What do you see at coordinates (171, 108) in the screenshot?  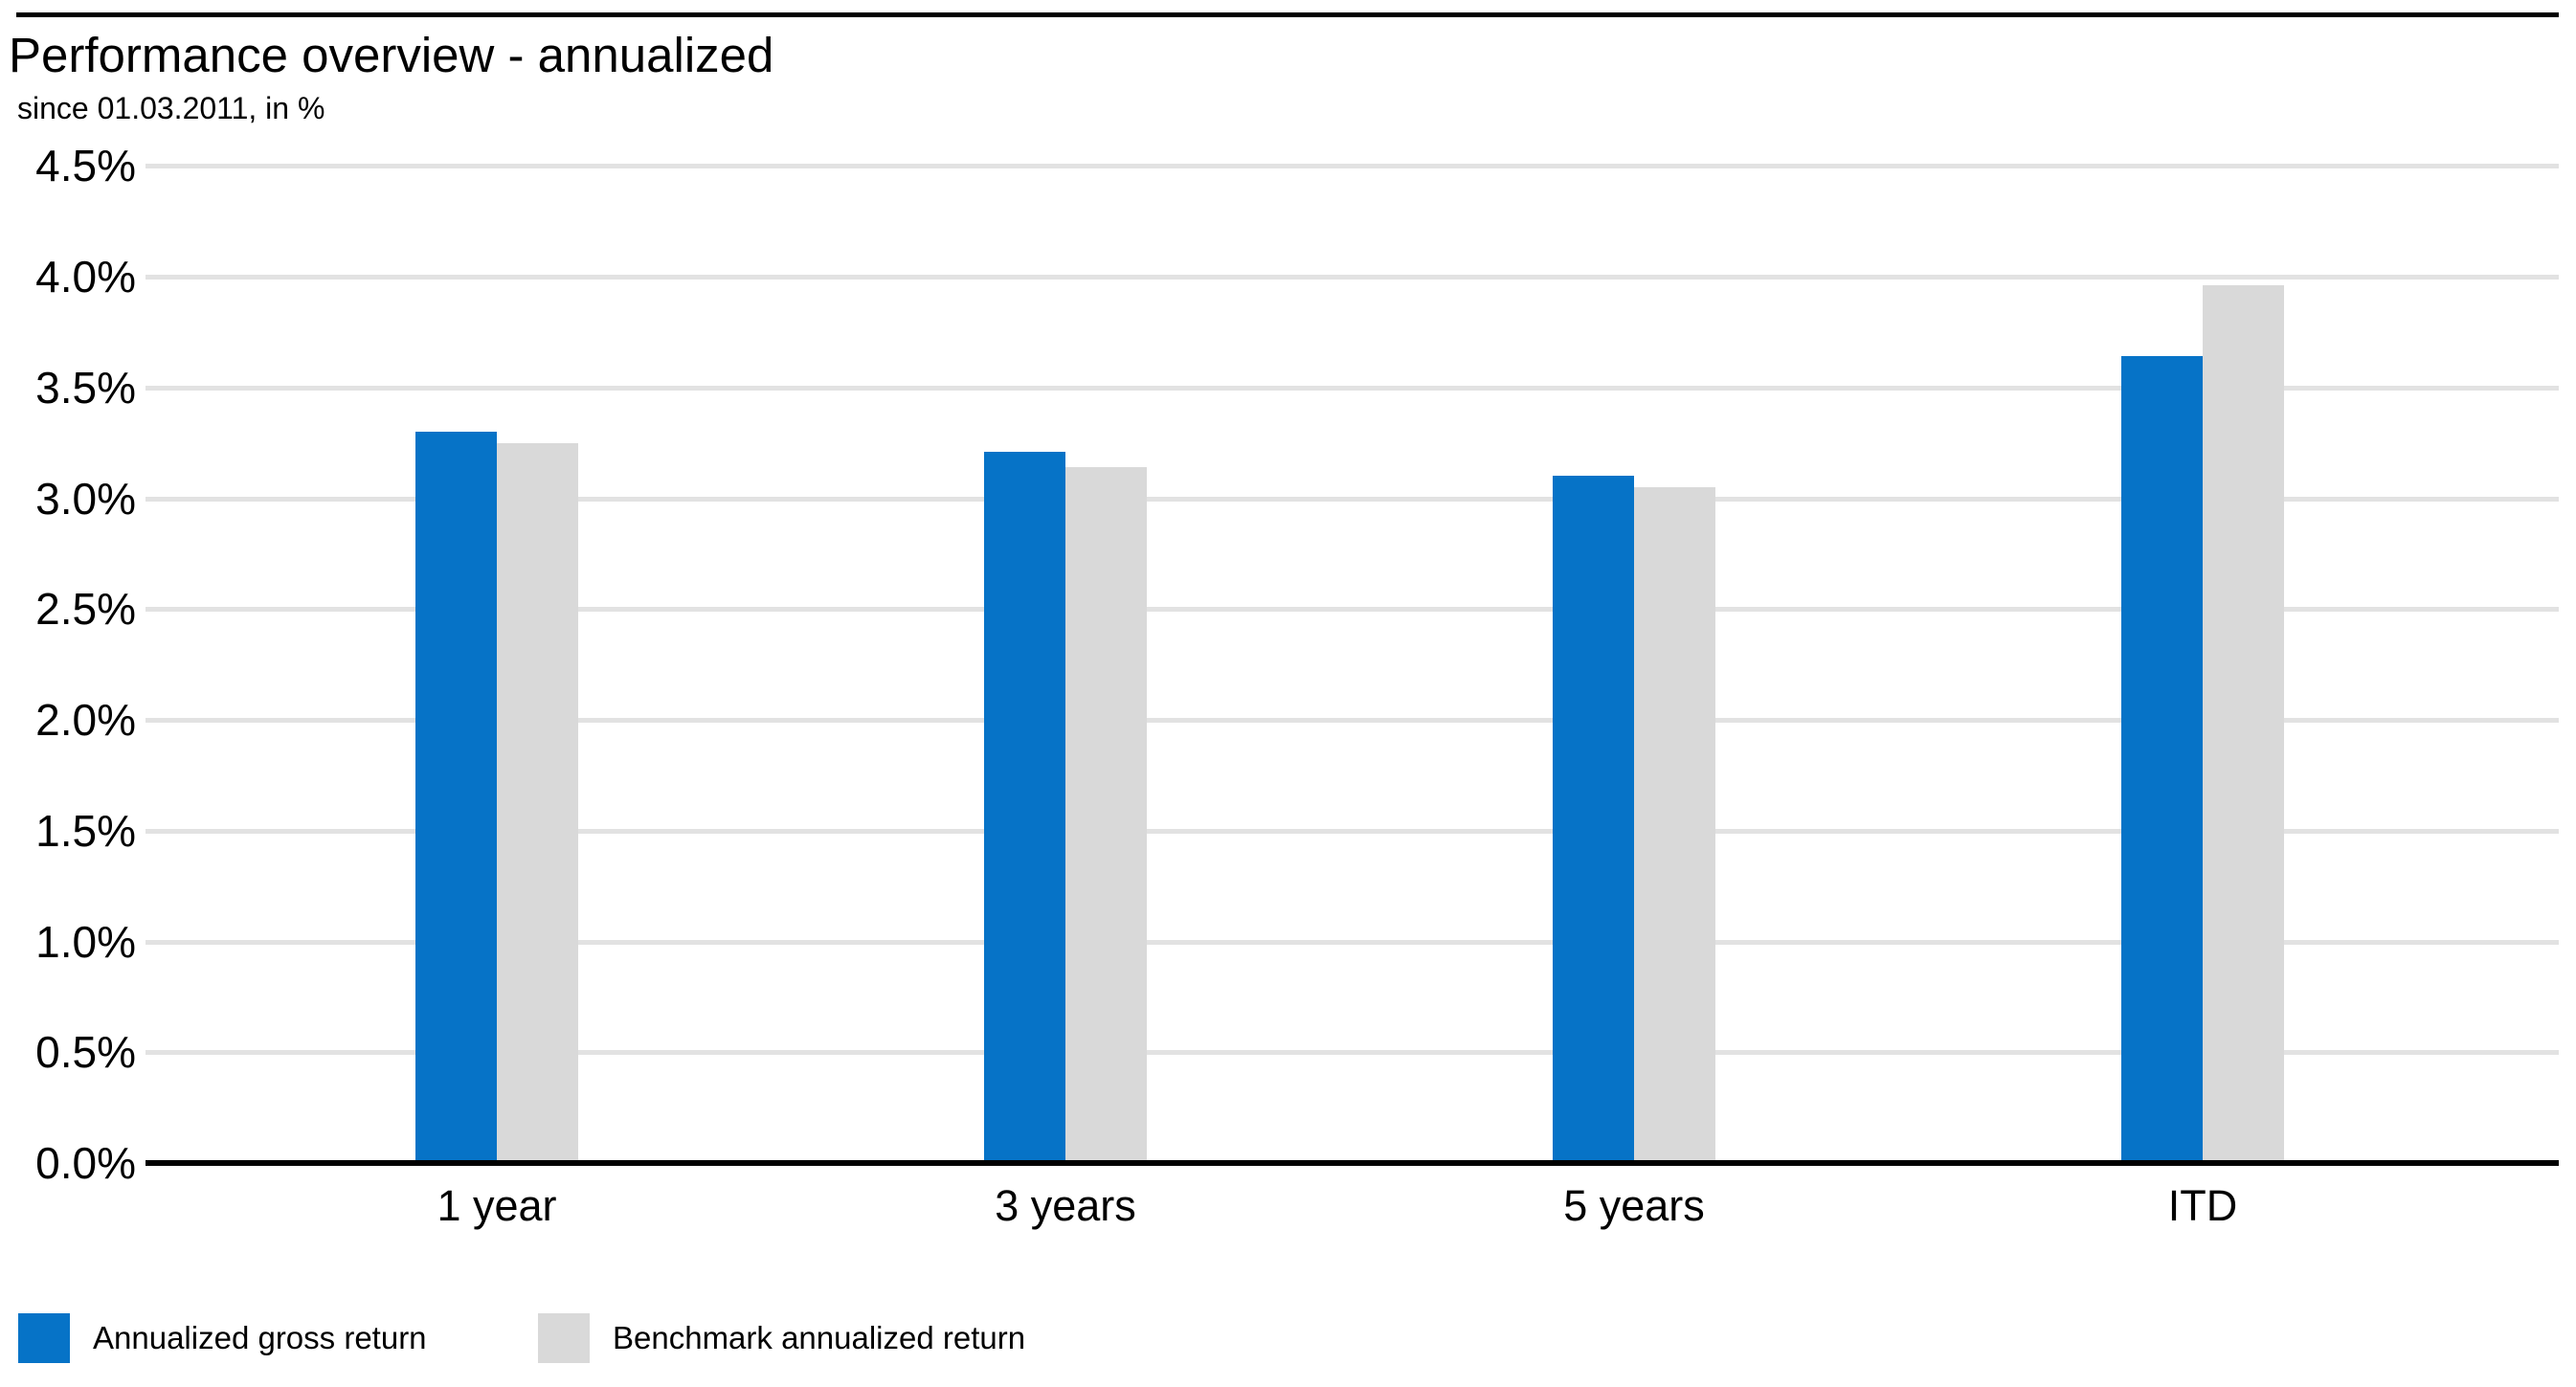 I see `chart-subtitle: since 01.03.2011, in %` at bounding box center [171, 108].